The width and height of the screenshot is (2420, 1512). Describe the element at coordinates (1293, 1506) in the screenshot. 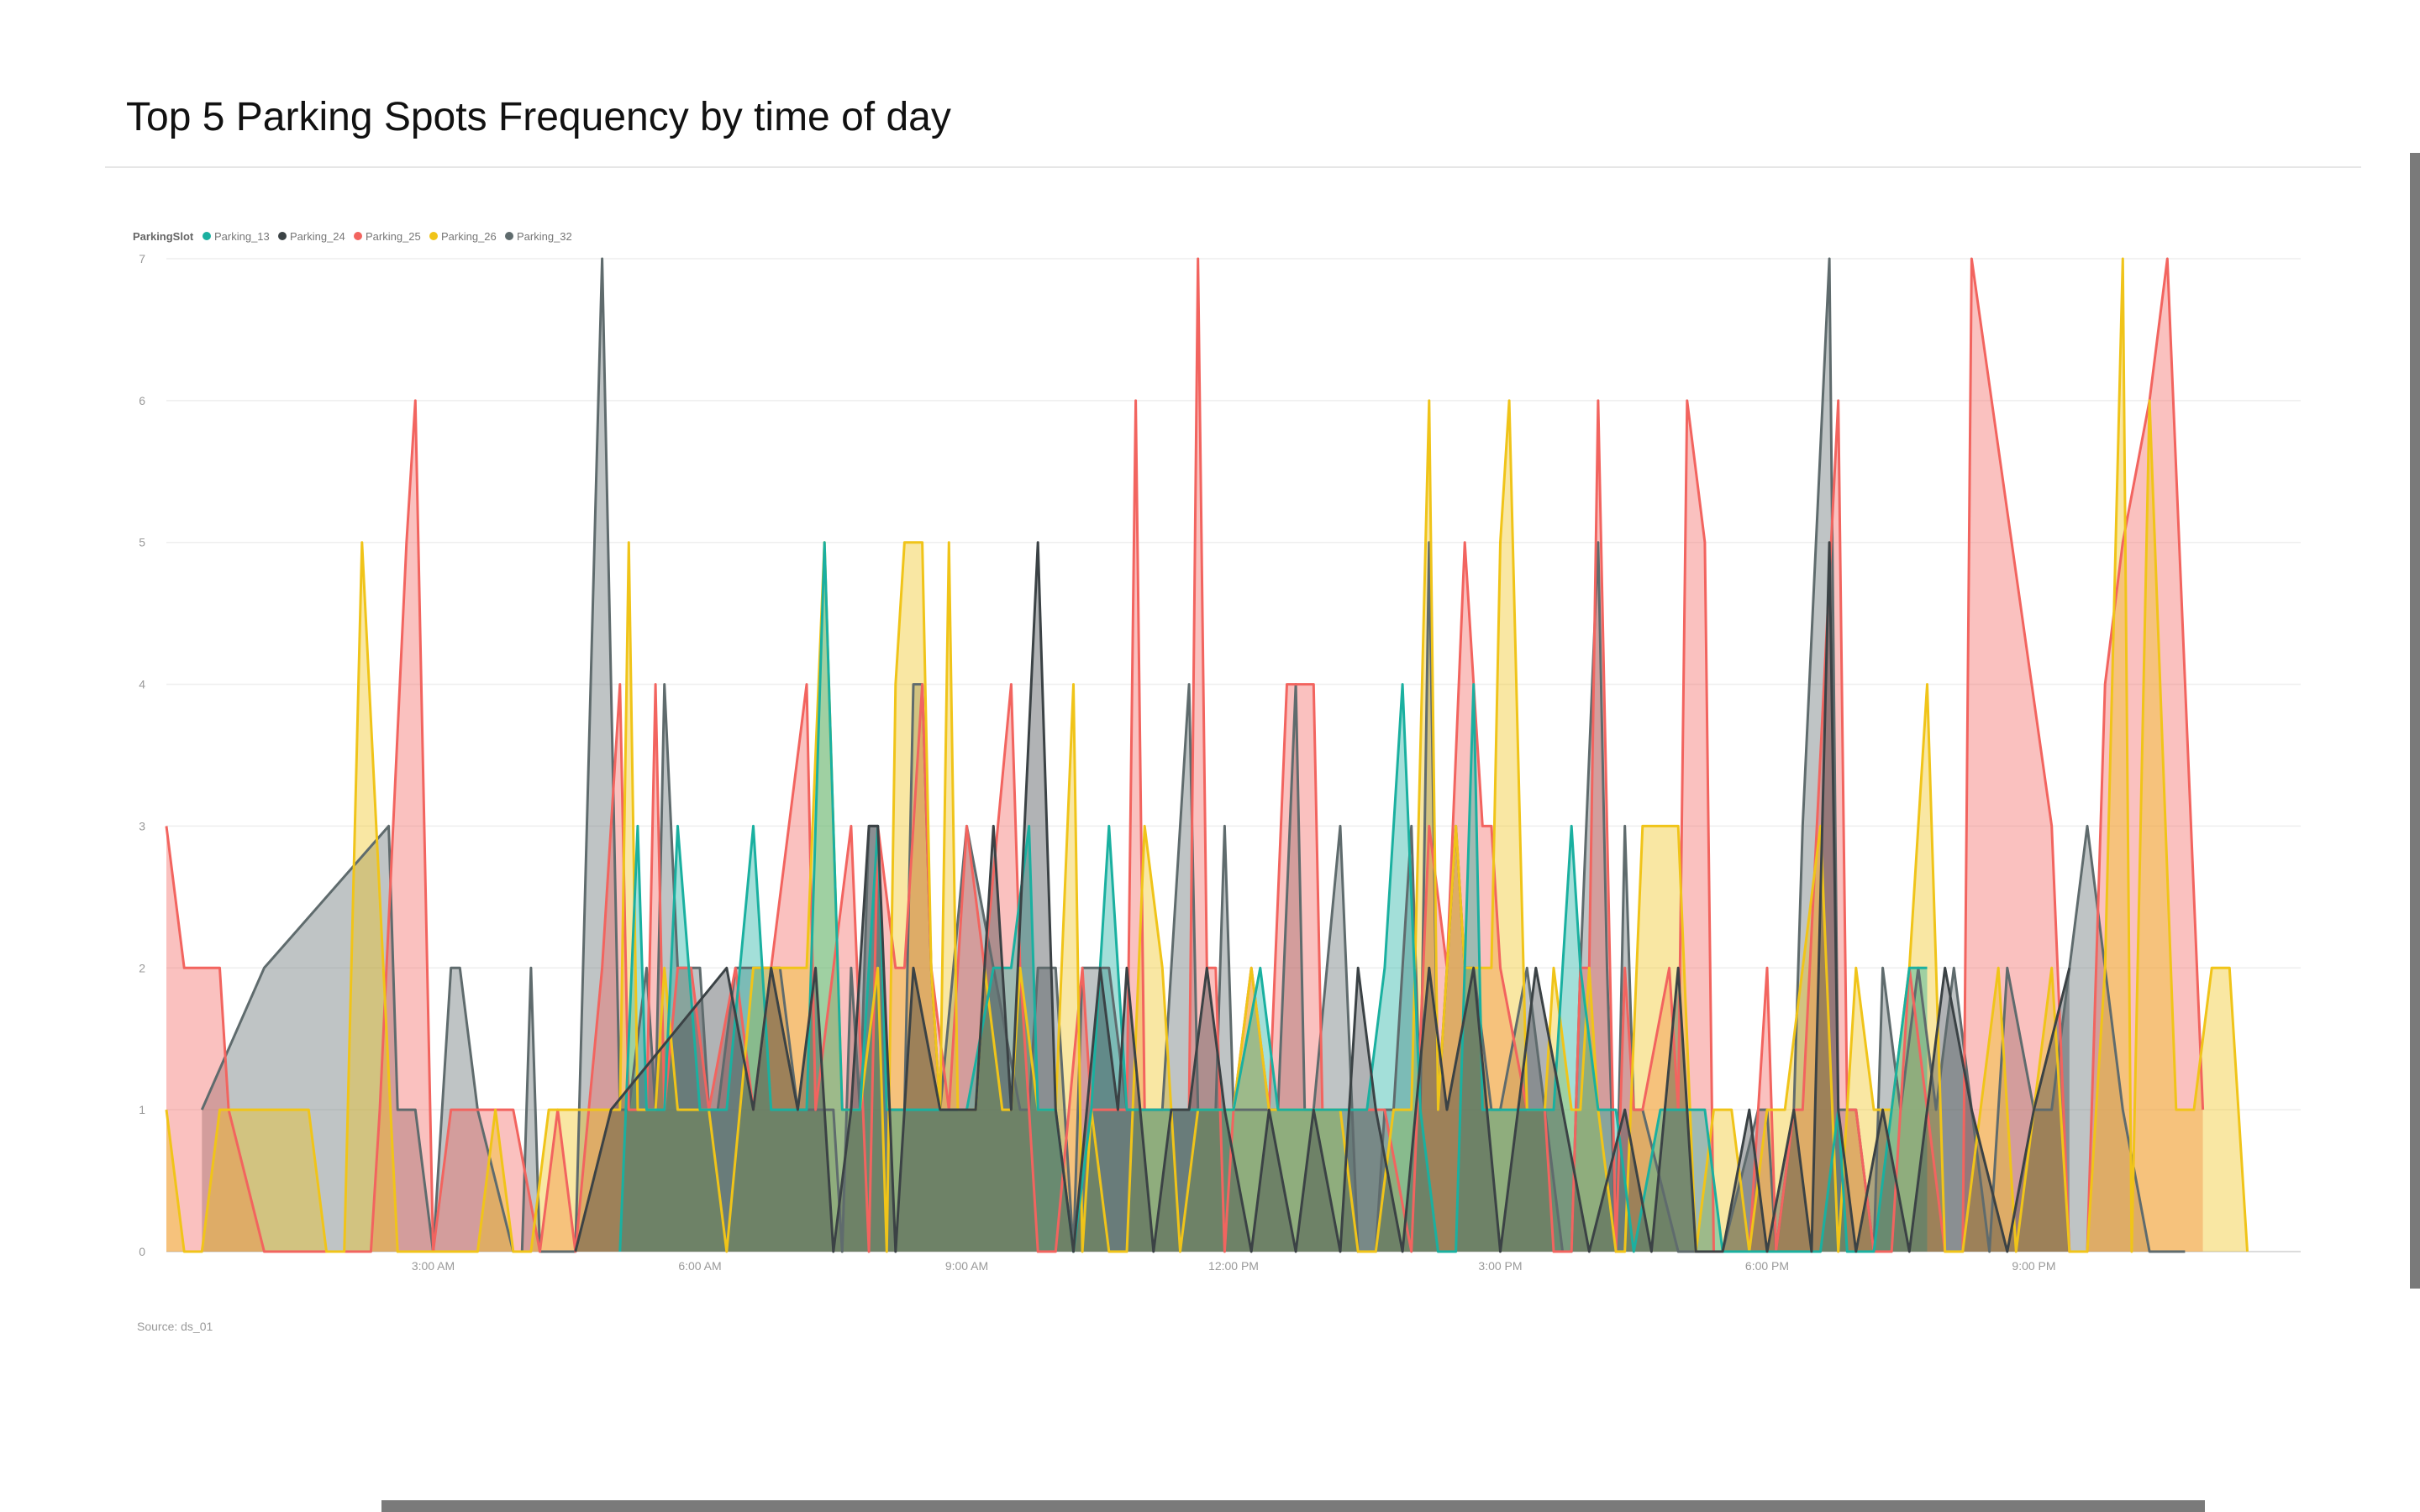

I see `horizontal-scrollbar` at that location.